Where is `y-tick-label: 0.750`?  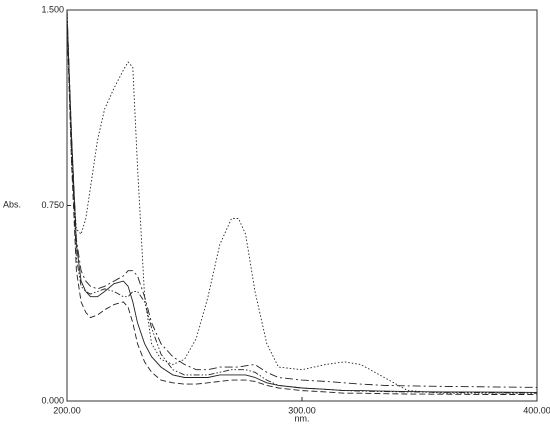 y-tick-label: 0.750 is located at coordinates (52, 205).